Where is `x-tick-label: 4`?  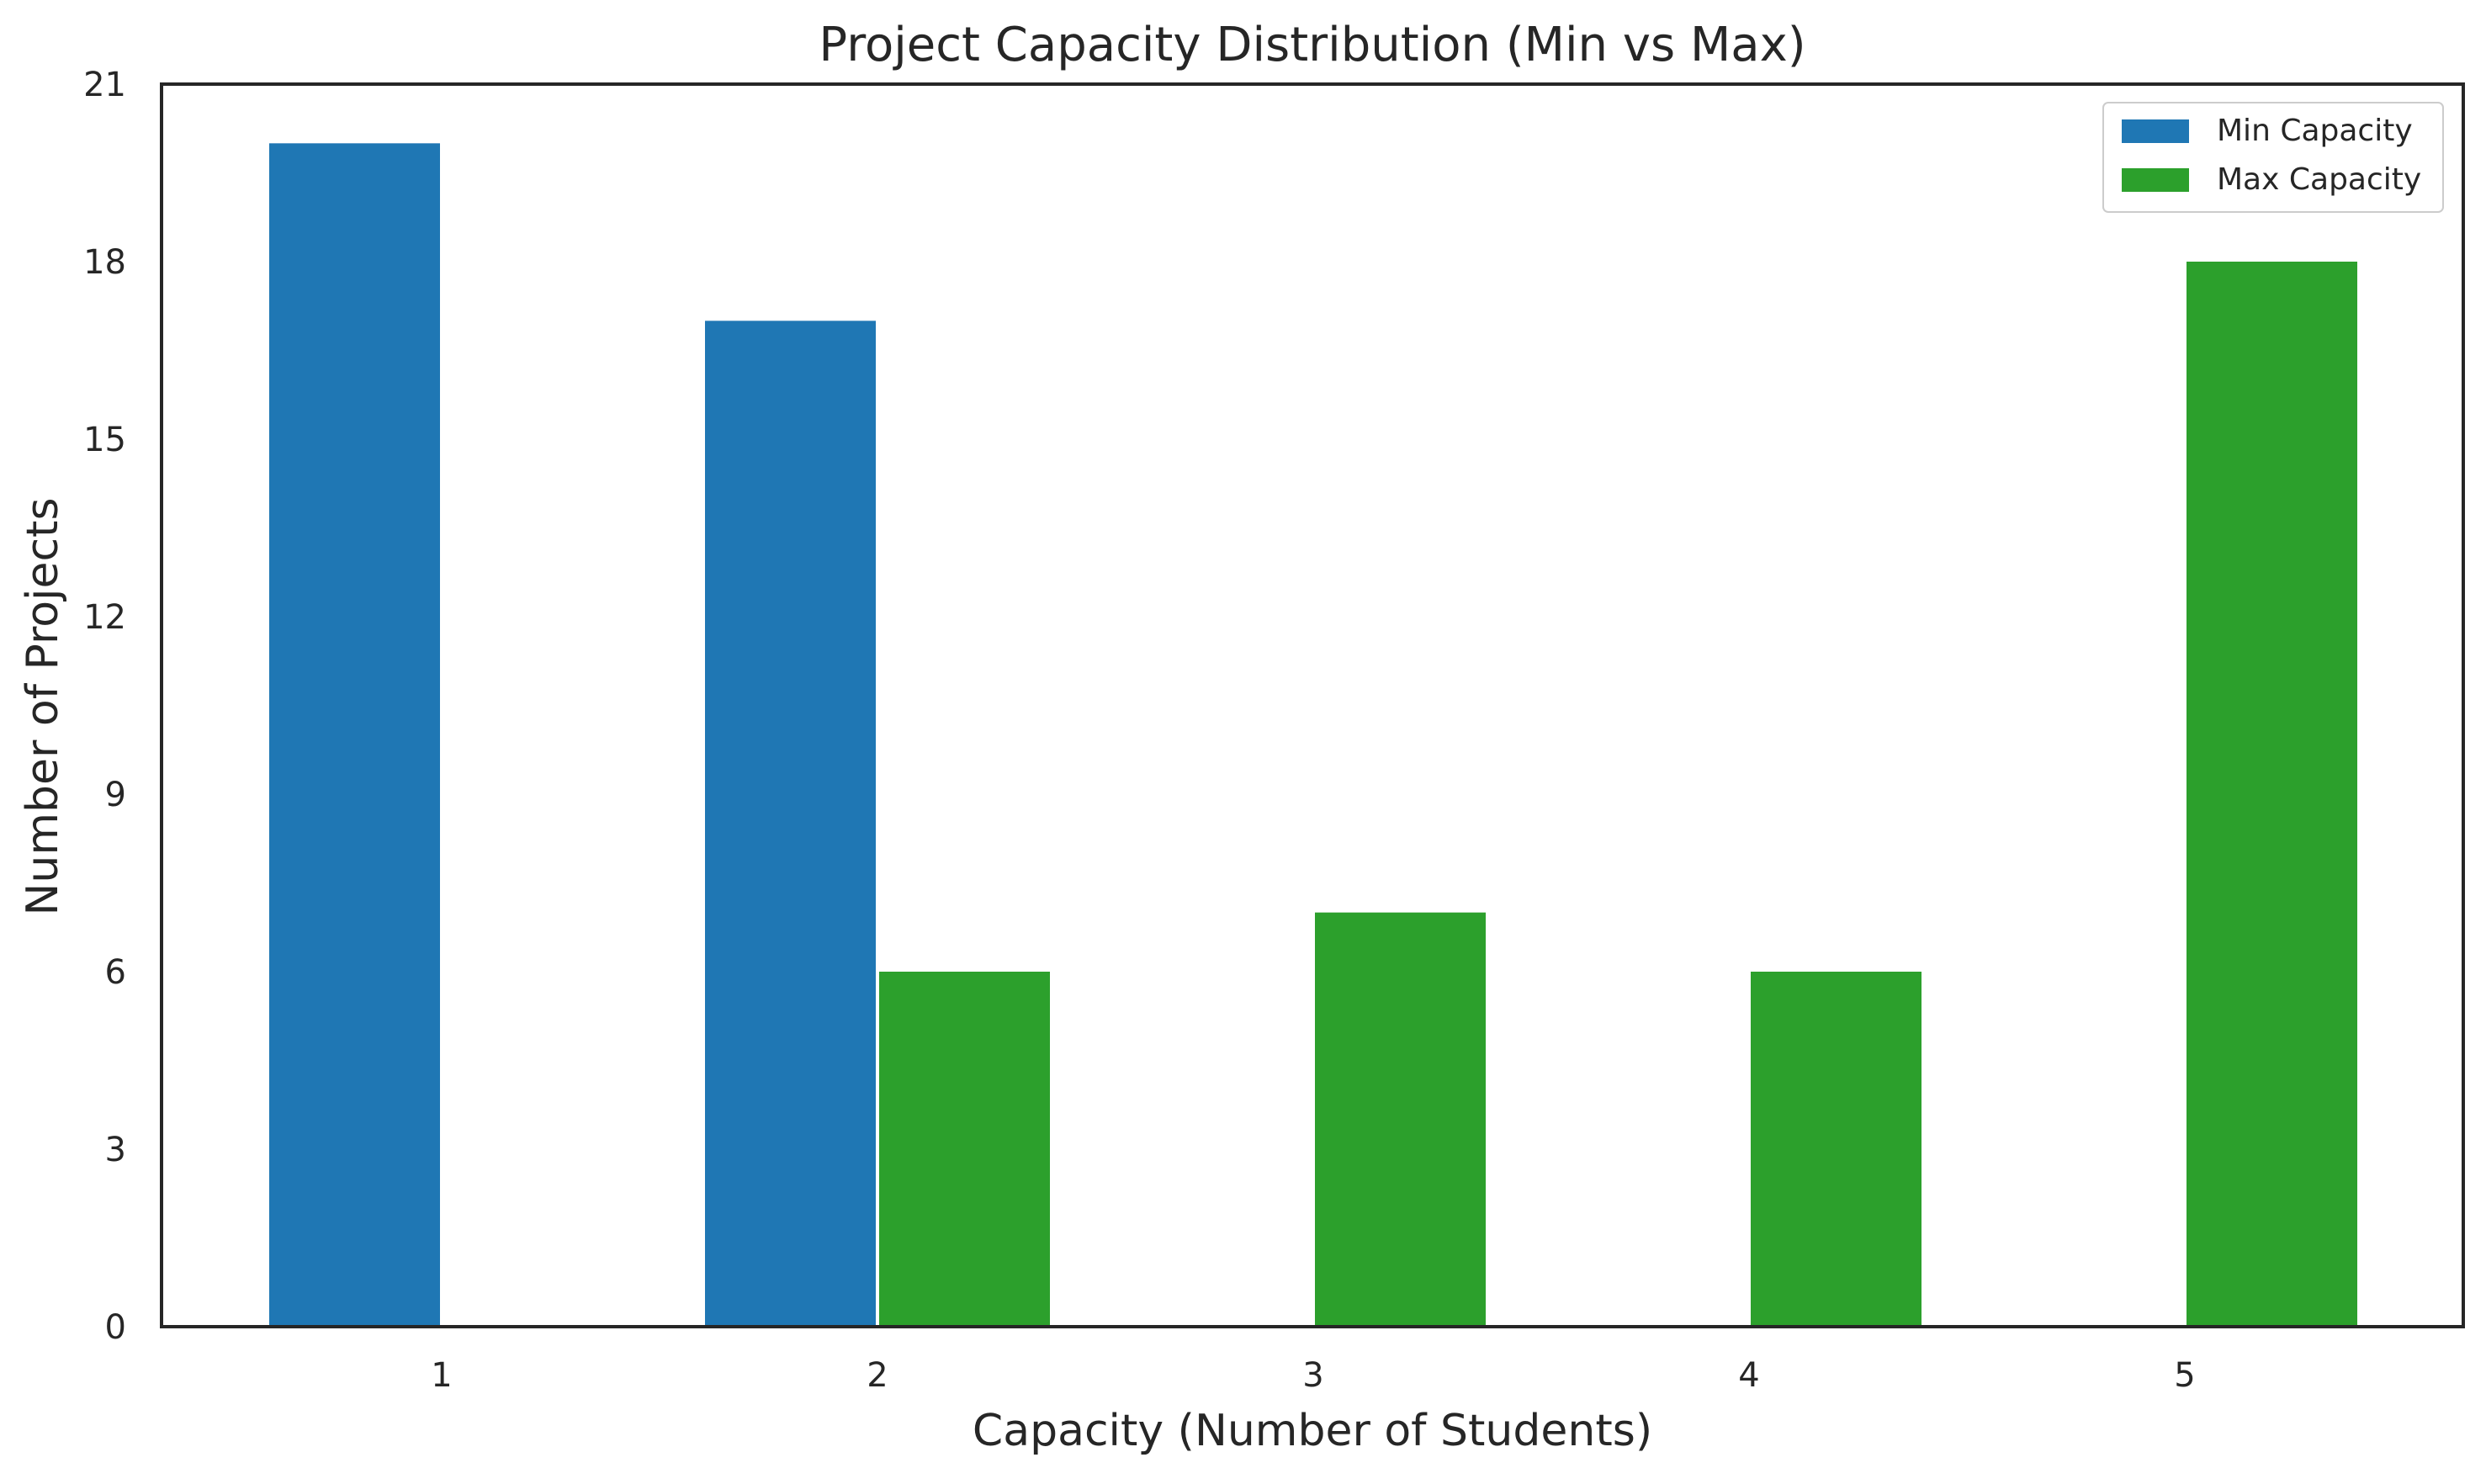
x-tick-label: 4 is located at coordinates (1748, 1375).